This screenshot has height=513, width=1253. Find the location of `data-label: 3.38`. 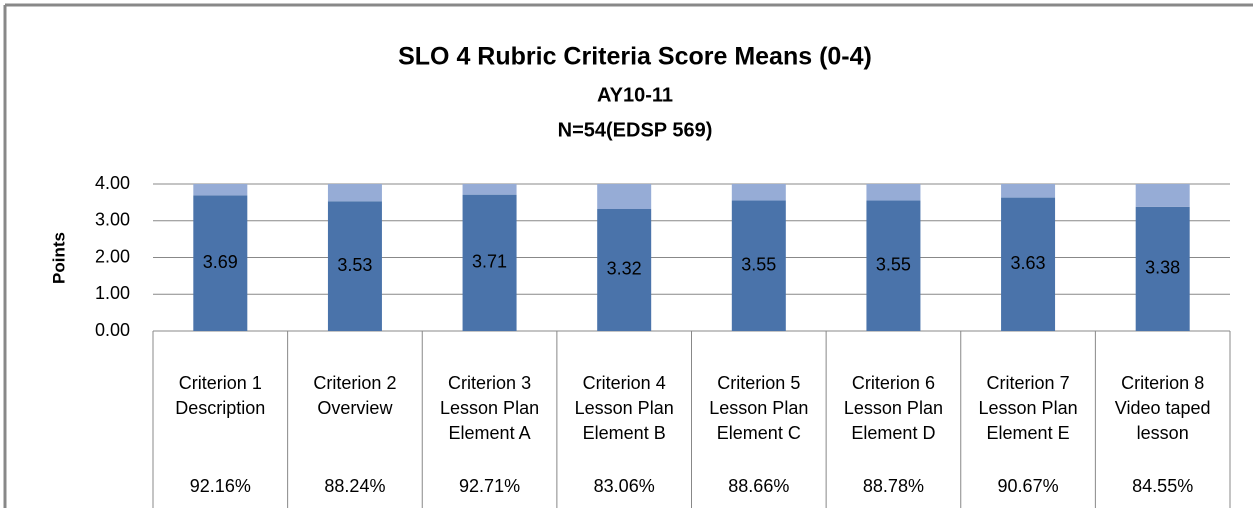

data-label: 3.38 is located at coordinates (1162, 268).